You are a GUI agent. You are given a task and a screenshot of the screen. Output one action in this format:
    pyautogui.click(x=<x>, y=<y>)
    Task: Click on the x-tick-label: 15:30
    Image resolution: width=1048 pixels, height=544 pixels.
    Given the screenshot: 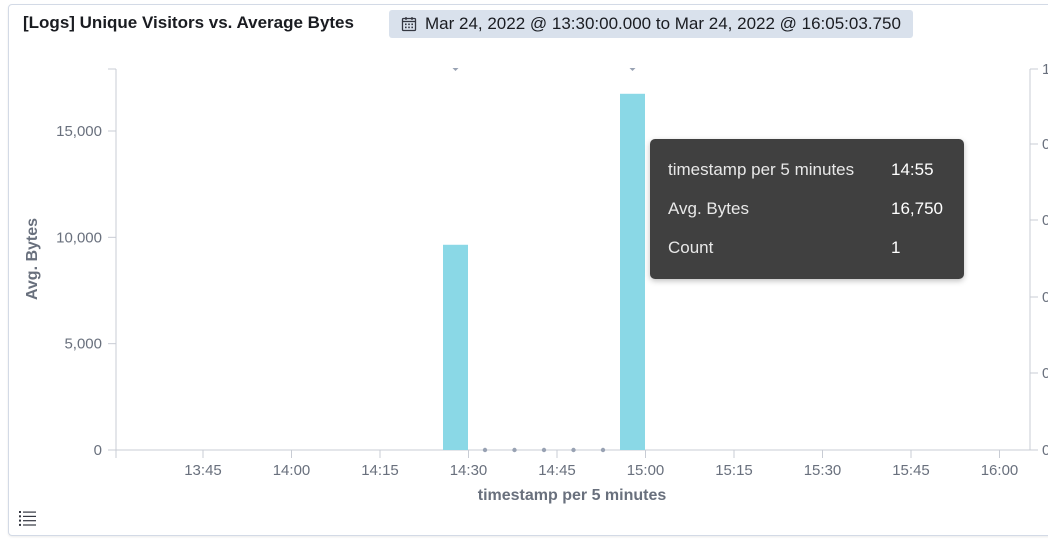 What is the action you would take?
    pyautogui.click(x=823, y=470)
    